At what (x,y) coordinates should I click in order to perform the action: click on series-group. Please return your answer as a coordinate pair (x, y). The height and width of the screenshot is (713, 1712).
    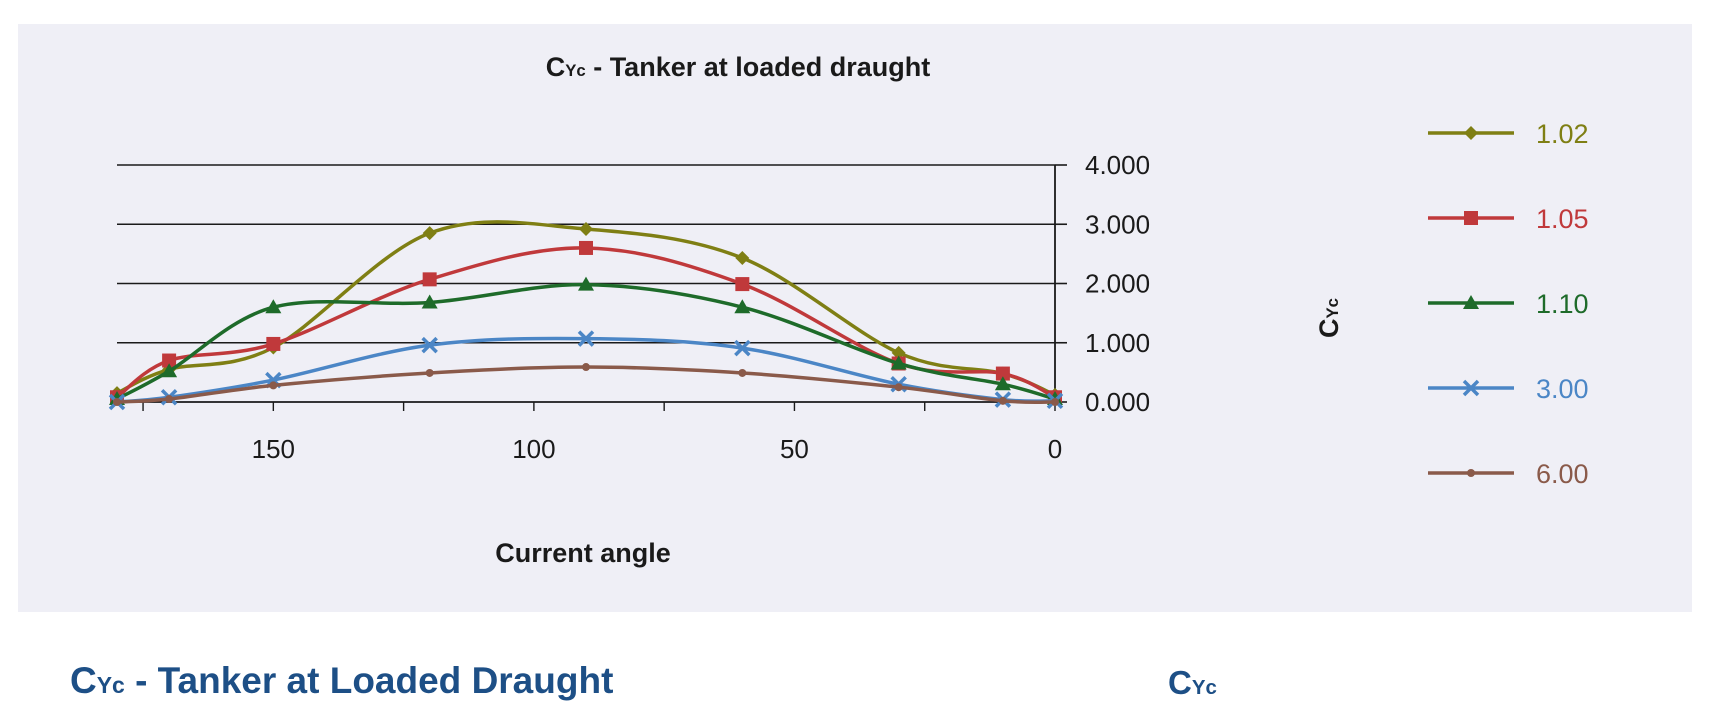
    Looking at the image, I should click on (586, 315).